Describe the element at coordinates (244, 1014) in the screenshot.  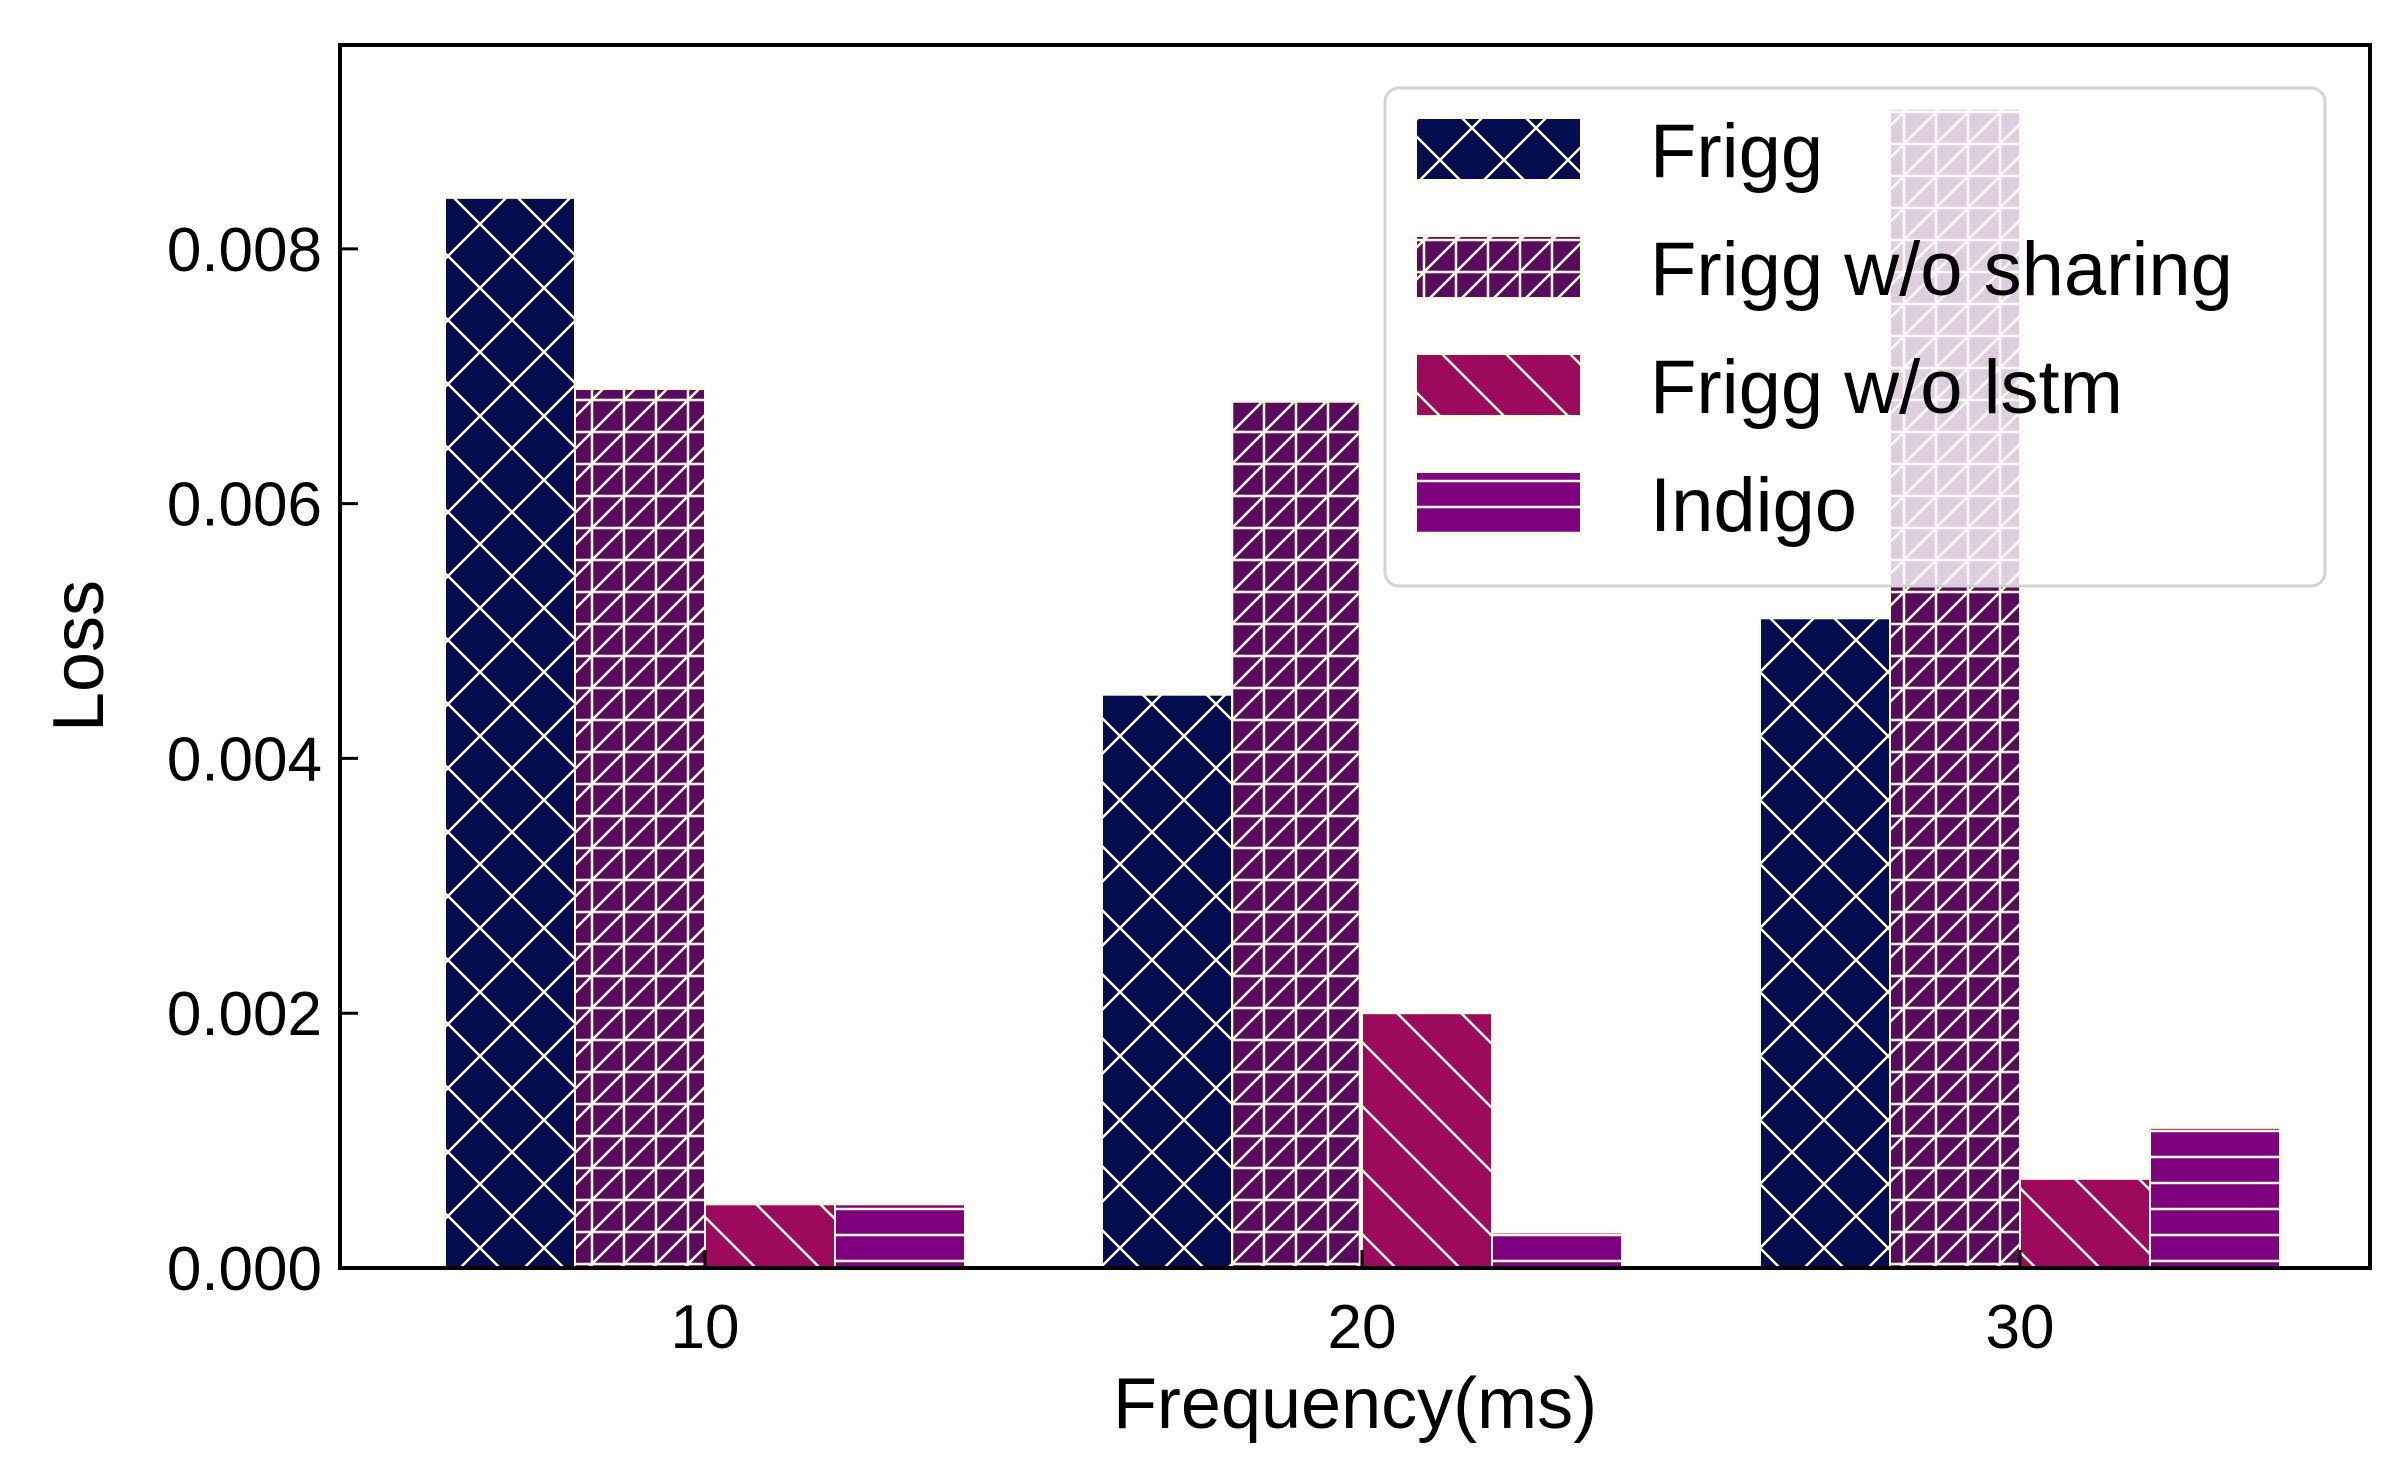
I see `y-tick-label: 0.002` at that location.